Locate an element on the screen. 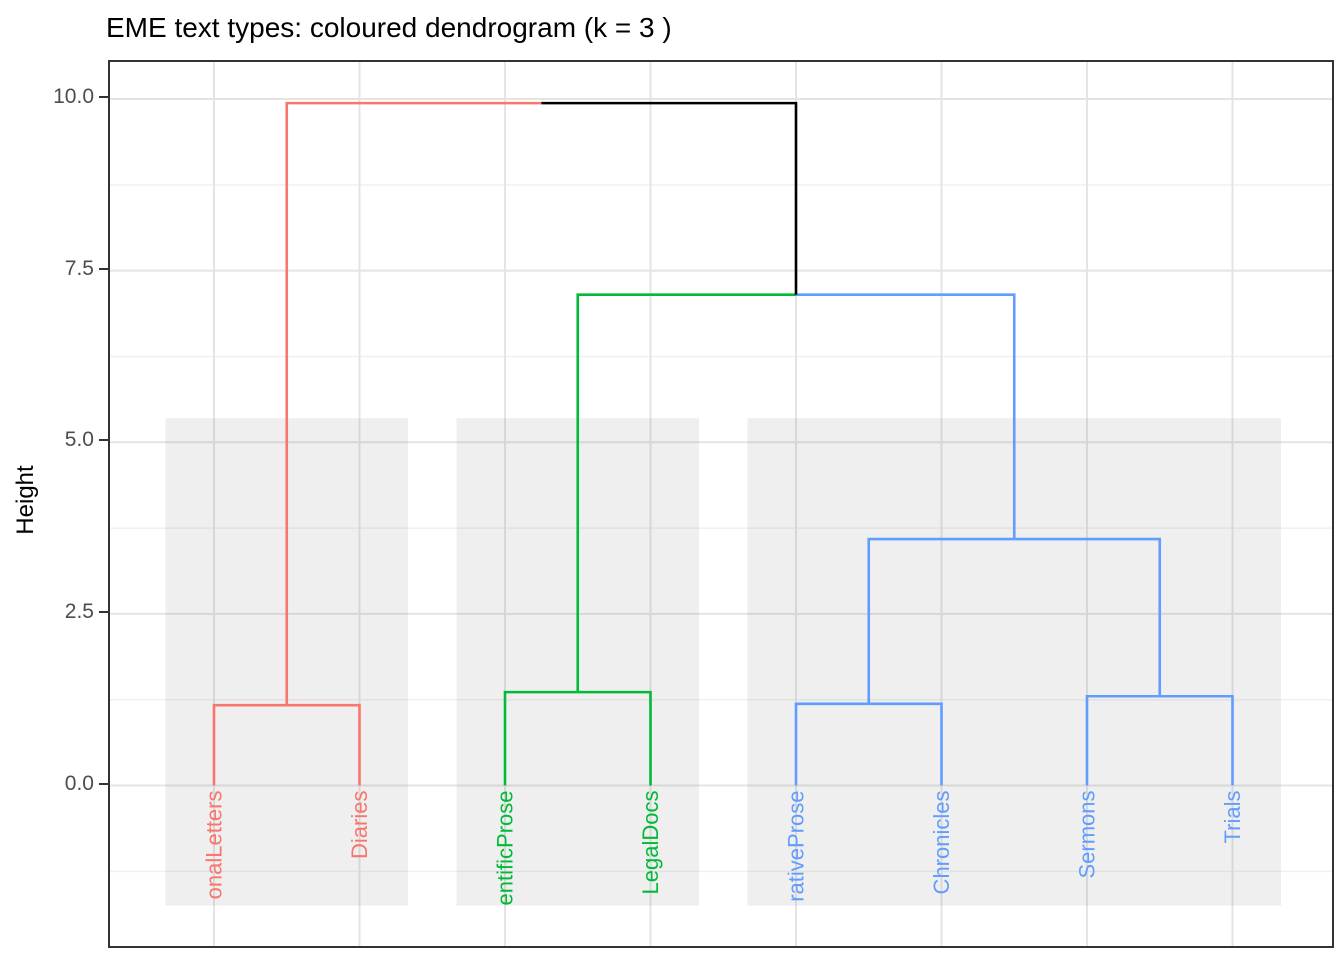  leaf-label-onalLetters: onalLetters is located at coordinates (214, 845).